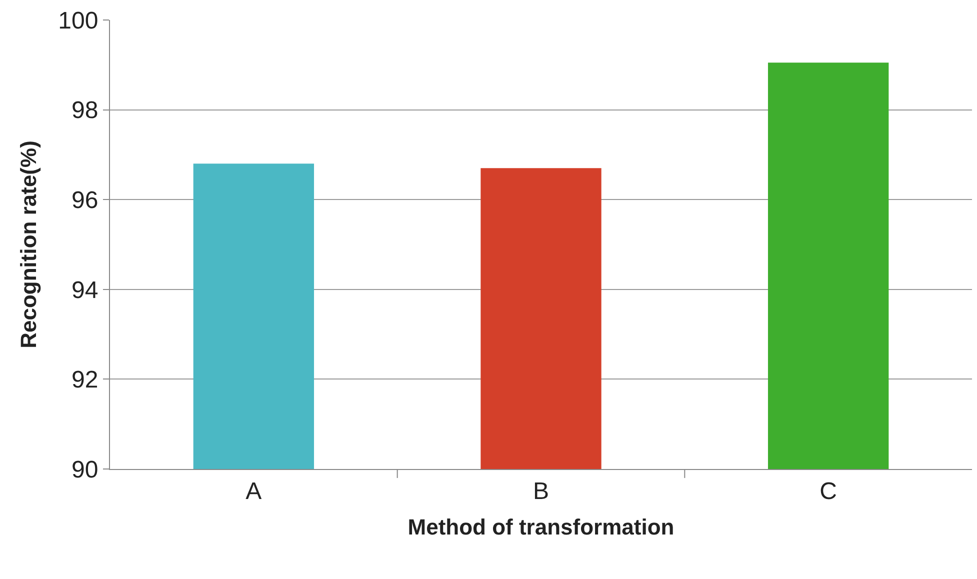 This screenshot has height=579, width=977. Describe the element at coordinates (828, 491) in the screenshot. I see `x-tick-label: C` at that location.